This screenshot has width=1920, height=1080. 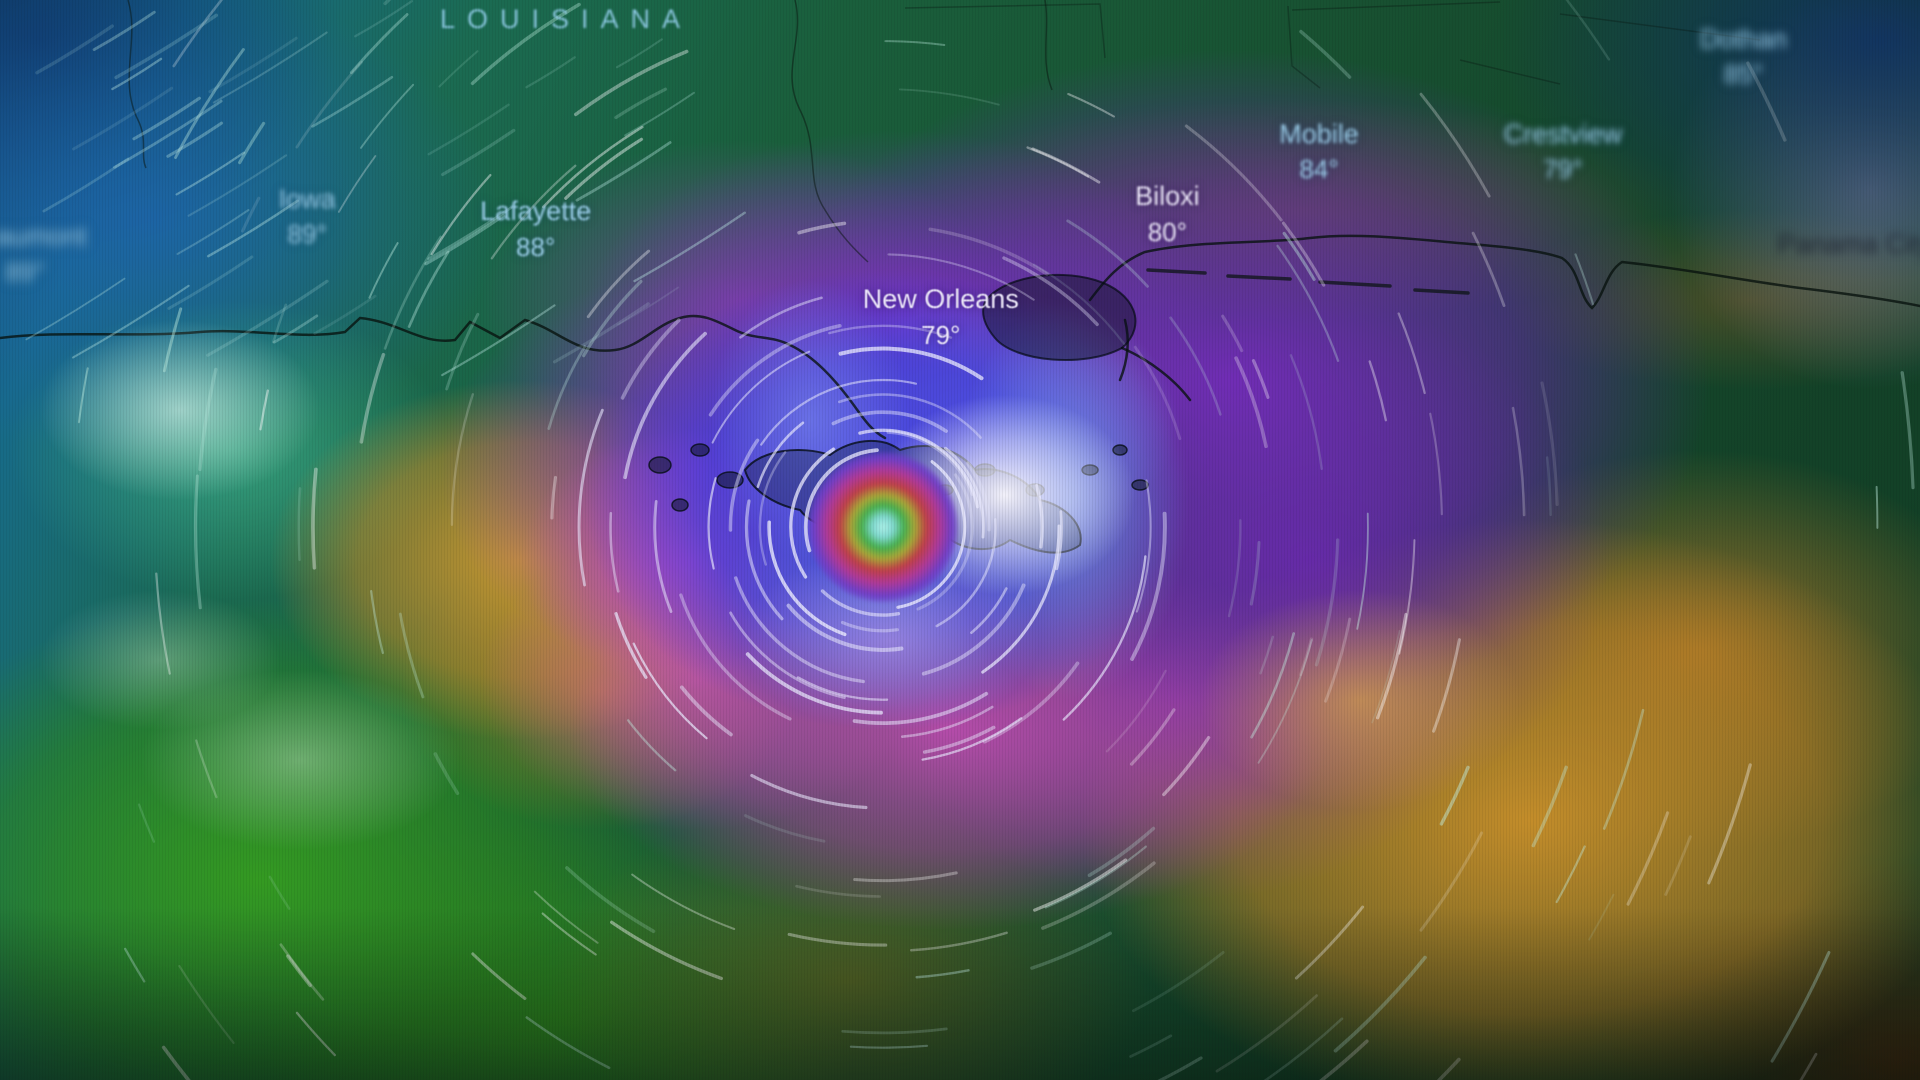 What do you see at coordinates (941, 317) in the screenshot?
I see `city-label-new-orleans: New Orleans 79°` at bounding box center [941, 317].